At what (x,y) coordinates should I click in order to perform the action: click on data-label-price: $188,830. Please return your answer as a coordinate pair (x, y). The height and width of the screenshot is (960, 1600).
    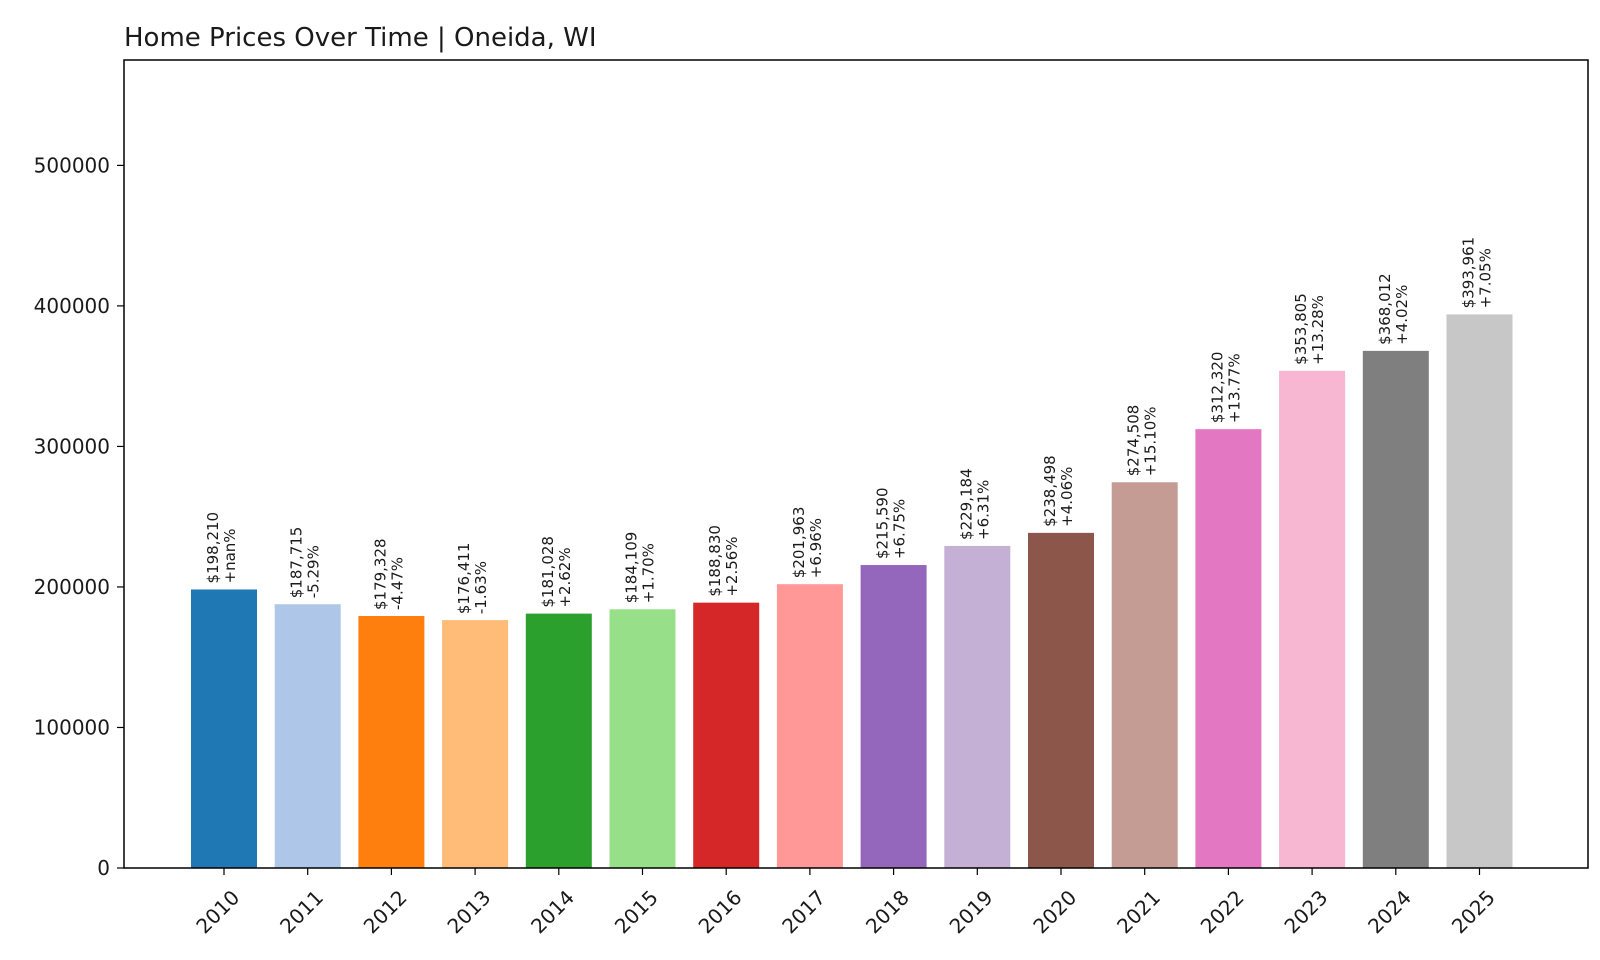
    Looking at the image, I should click on (715, 561).